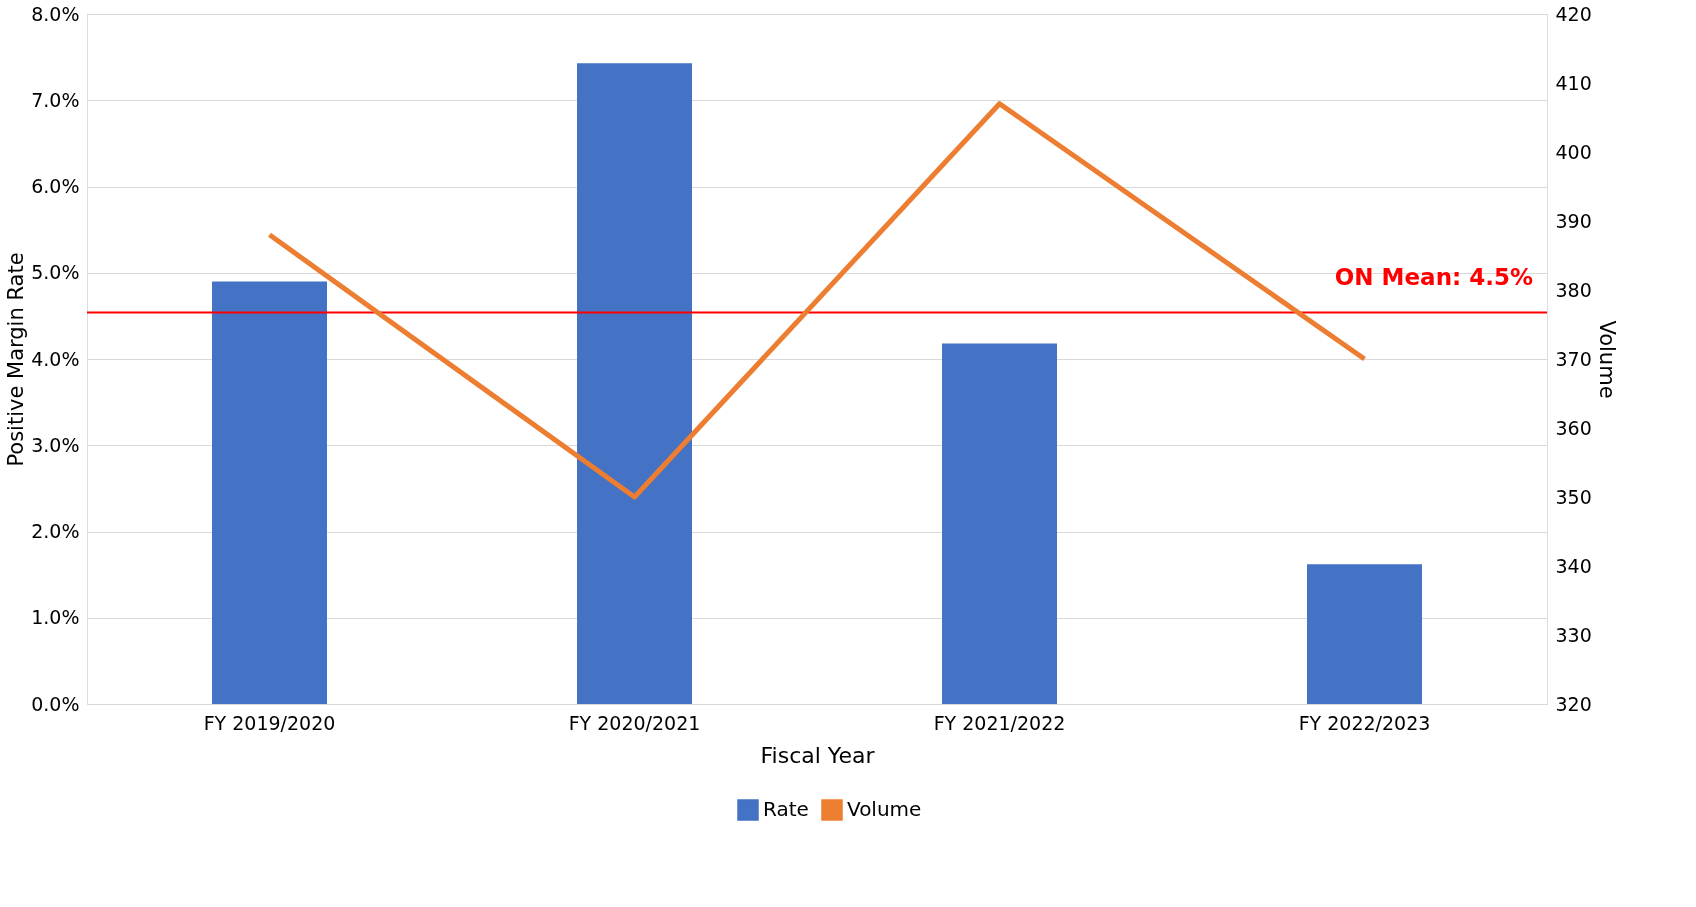 This screenshot has height=907, width=1696. What do you see at coordinates (55, 444) in the screenshot?
I see `y-tick-label: 3.0%` at bounding box center [55, 444].